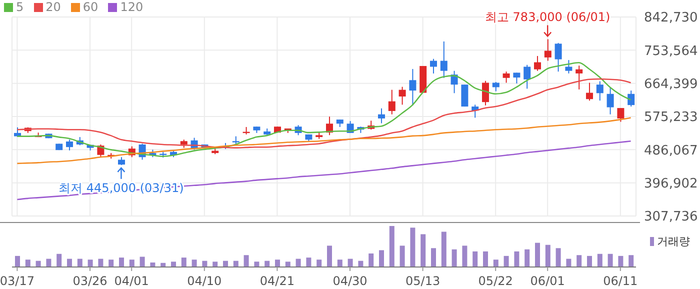 This screenshot has height=289, width=700. Describe the element at coordinates (547, 281) in the screenshot. I see `x-tick-label: 06/01` at that location.